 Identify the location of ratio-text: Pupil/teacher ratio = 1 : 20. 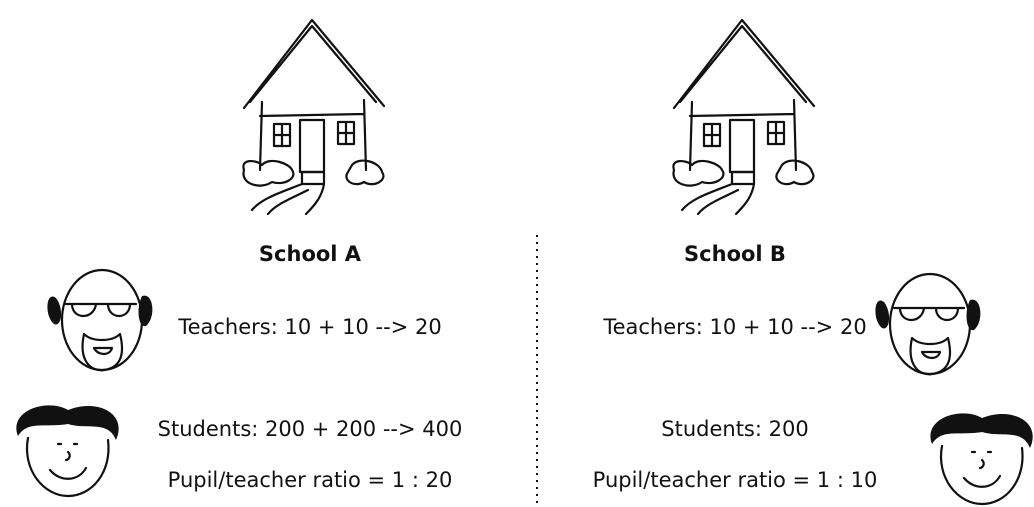
(310, 480).